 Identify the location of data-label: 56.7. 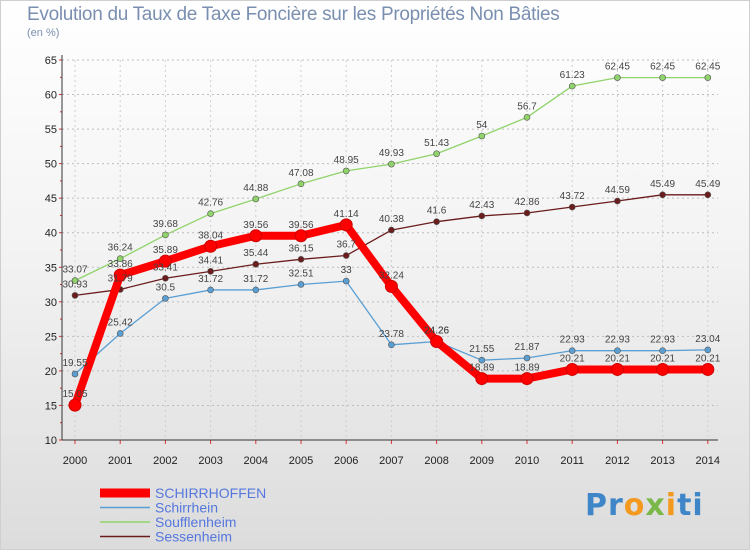
(527, 106).